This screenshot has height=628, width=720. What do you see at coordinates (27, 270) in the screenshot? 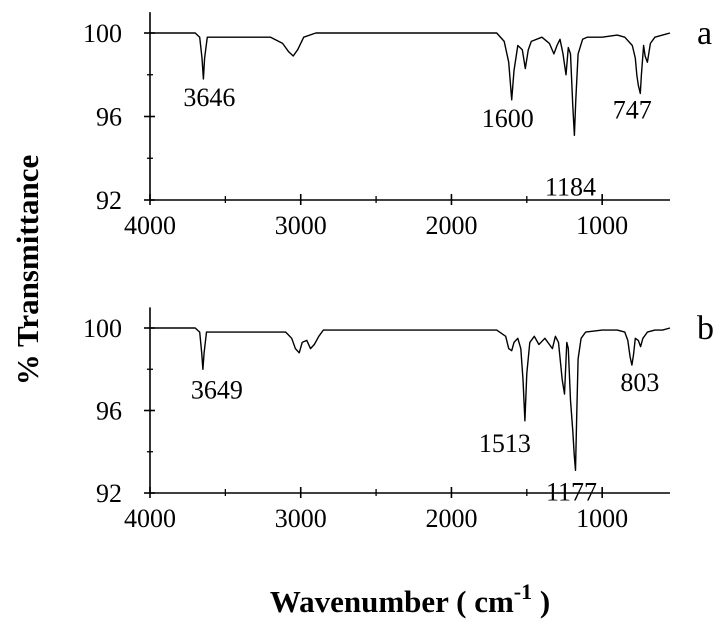
I see `y-axis-label: % Transmittance` at bounding box center [27, 270].